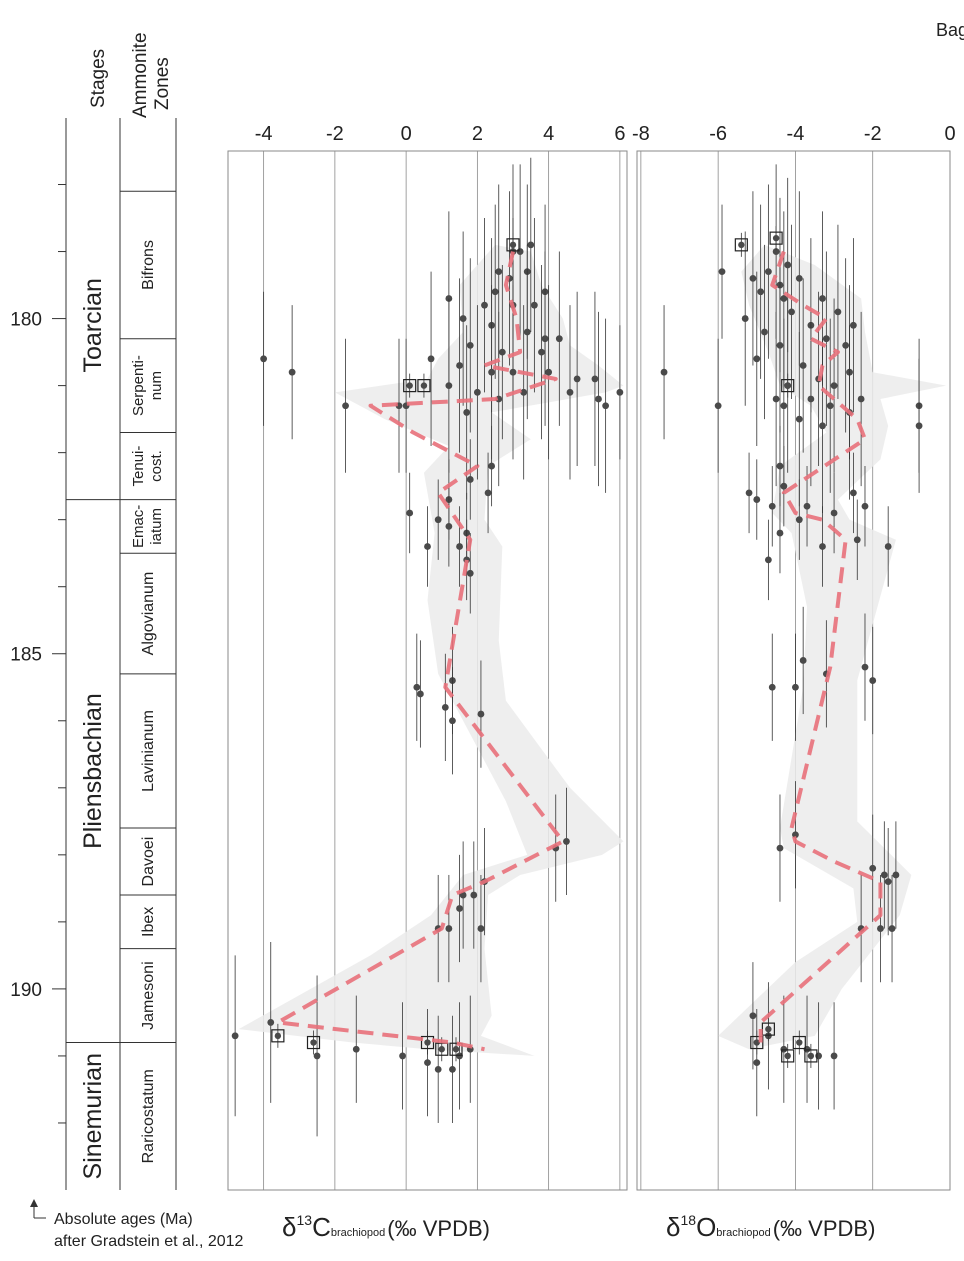 The width and height of the screenshot is (964, 1261). I want to click on zone-label: Jamesoni, so click(148, 995).